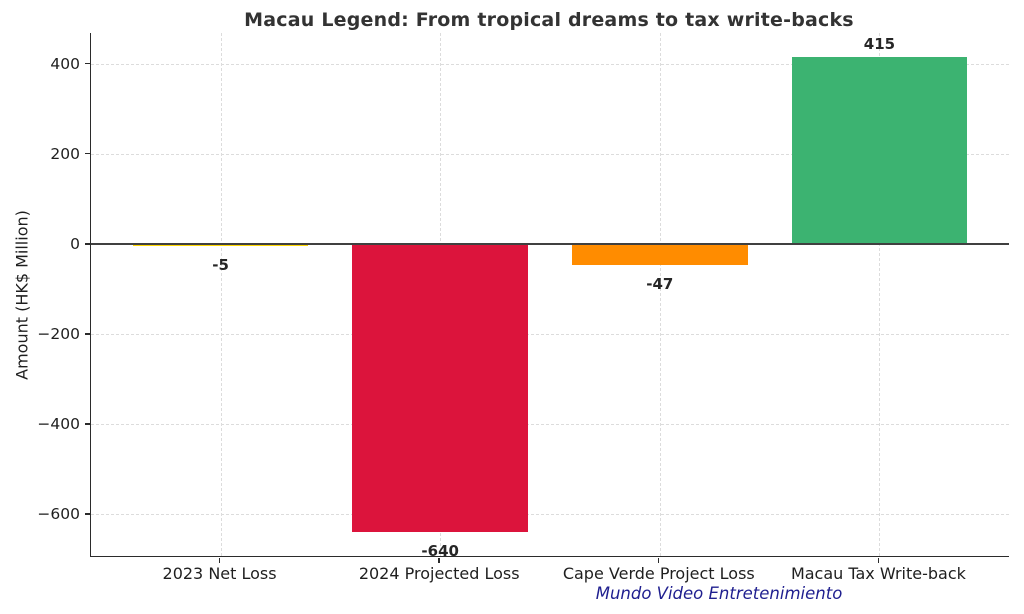 The image size is (1024, 614). Describe the element at coordinates (660, 283) in the screenshot. I see `bar-value-label: -47` at that location.